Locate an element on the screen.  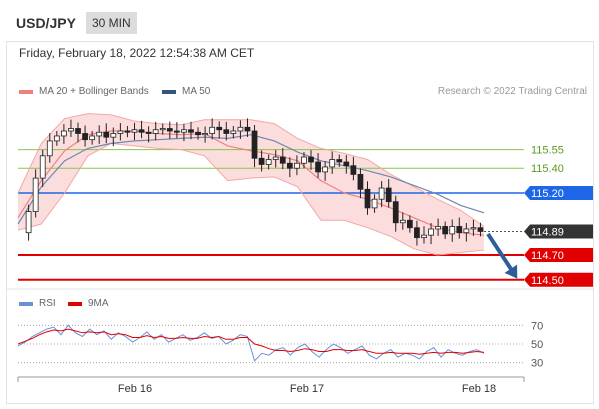
target-label-114.50: 114.50 is located at coordinates (547, 281).